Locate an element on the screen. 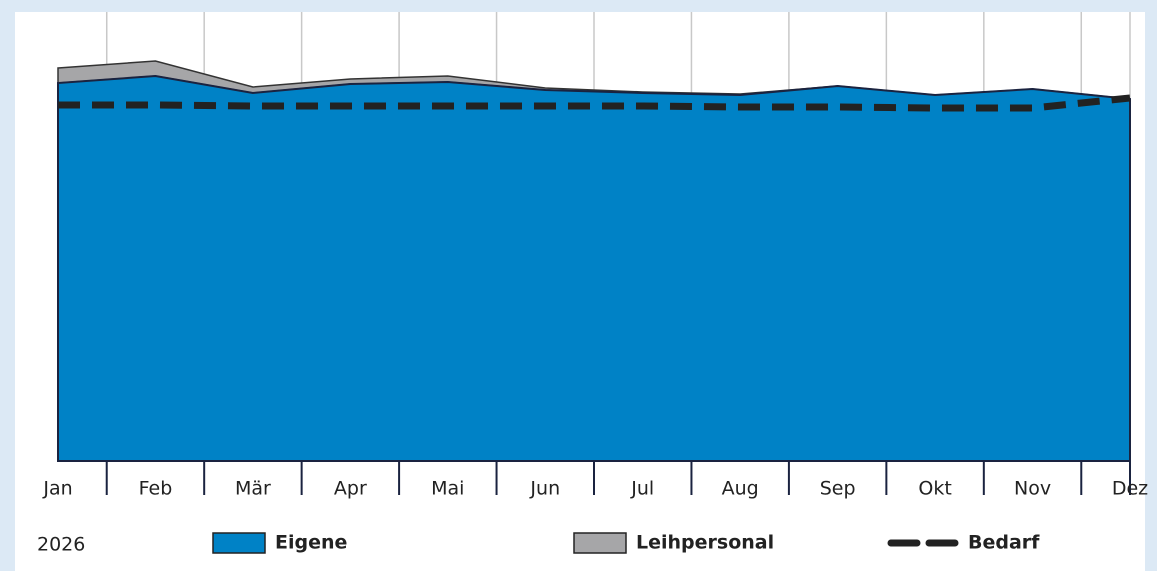  x-tick-label: Mär is located at coordinates (253, 489).